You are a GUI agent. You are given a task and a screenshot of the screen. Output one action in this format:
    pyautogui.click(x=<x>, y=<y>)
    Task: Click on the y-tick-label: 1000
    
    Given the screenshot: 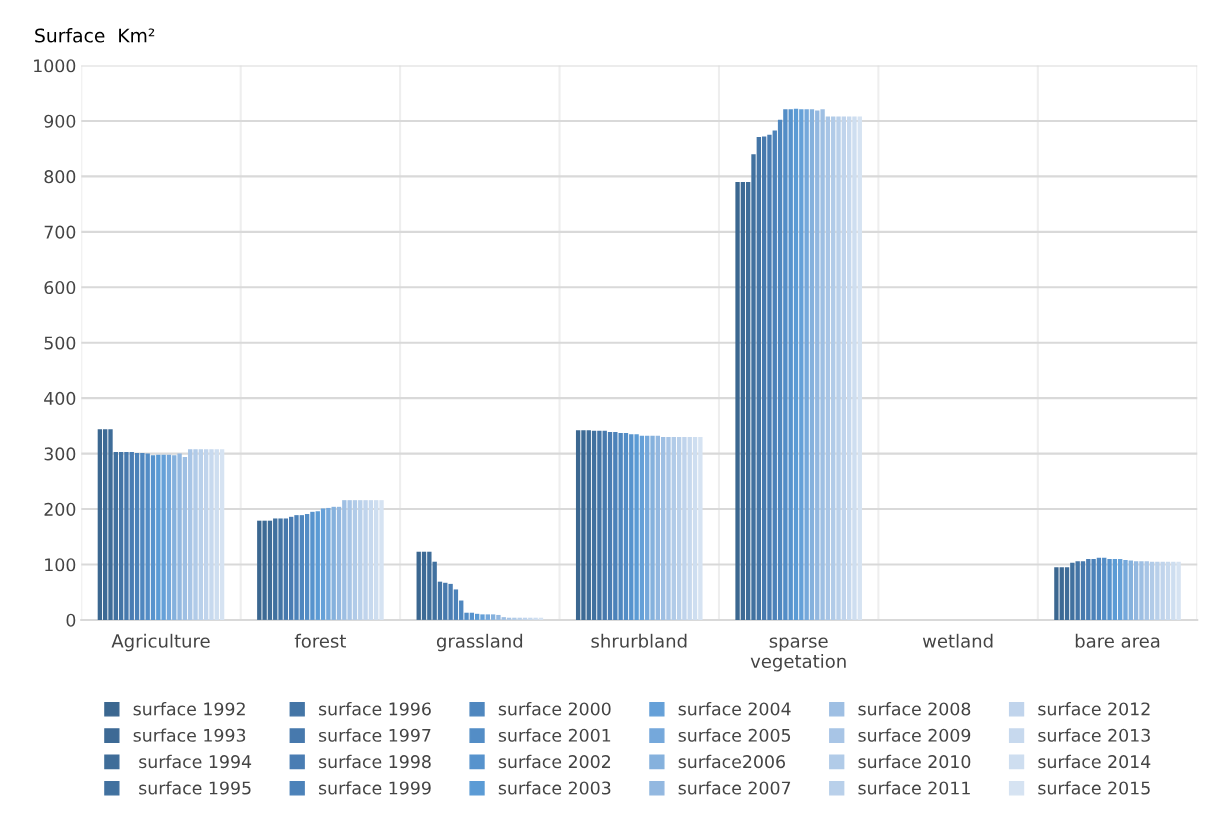 What is the action you would take?
    pyautogui.click(x=55, y=66)
    